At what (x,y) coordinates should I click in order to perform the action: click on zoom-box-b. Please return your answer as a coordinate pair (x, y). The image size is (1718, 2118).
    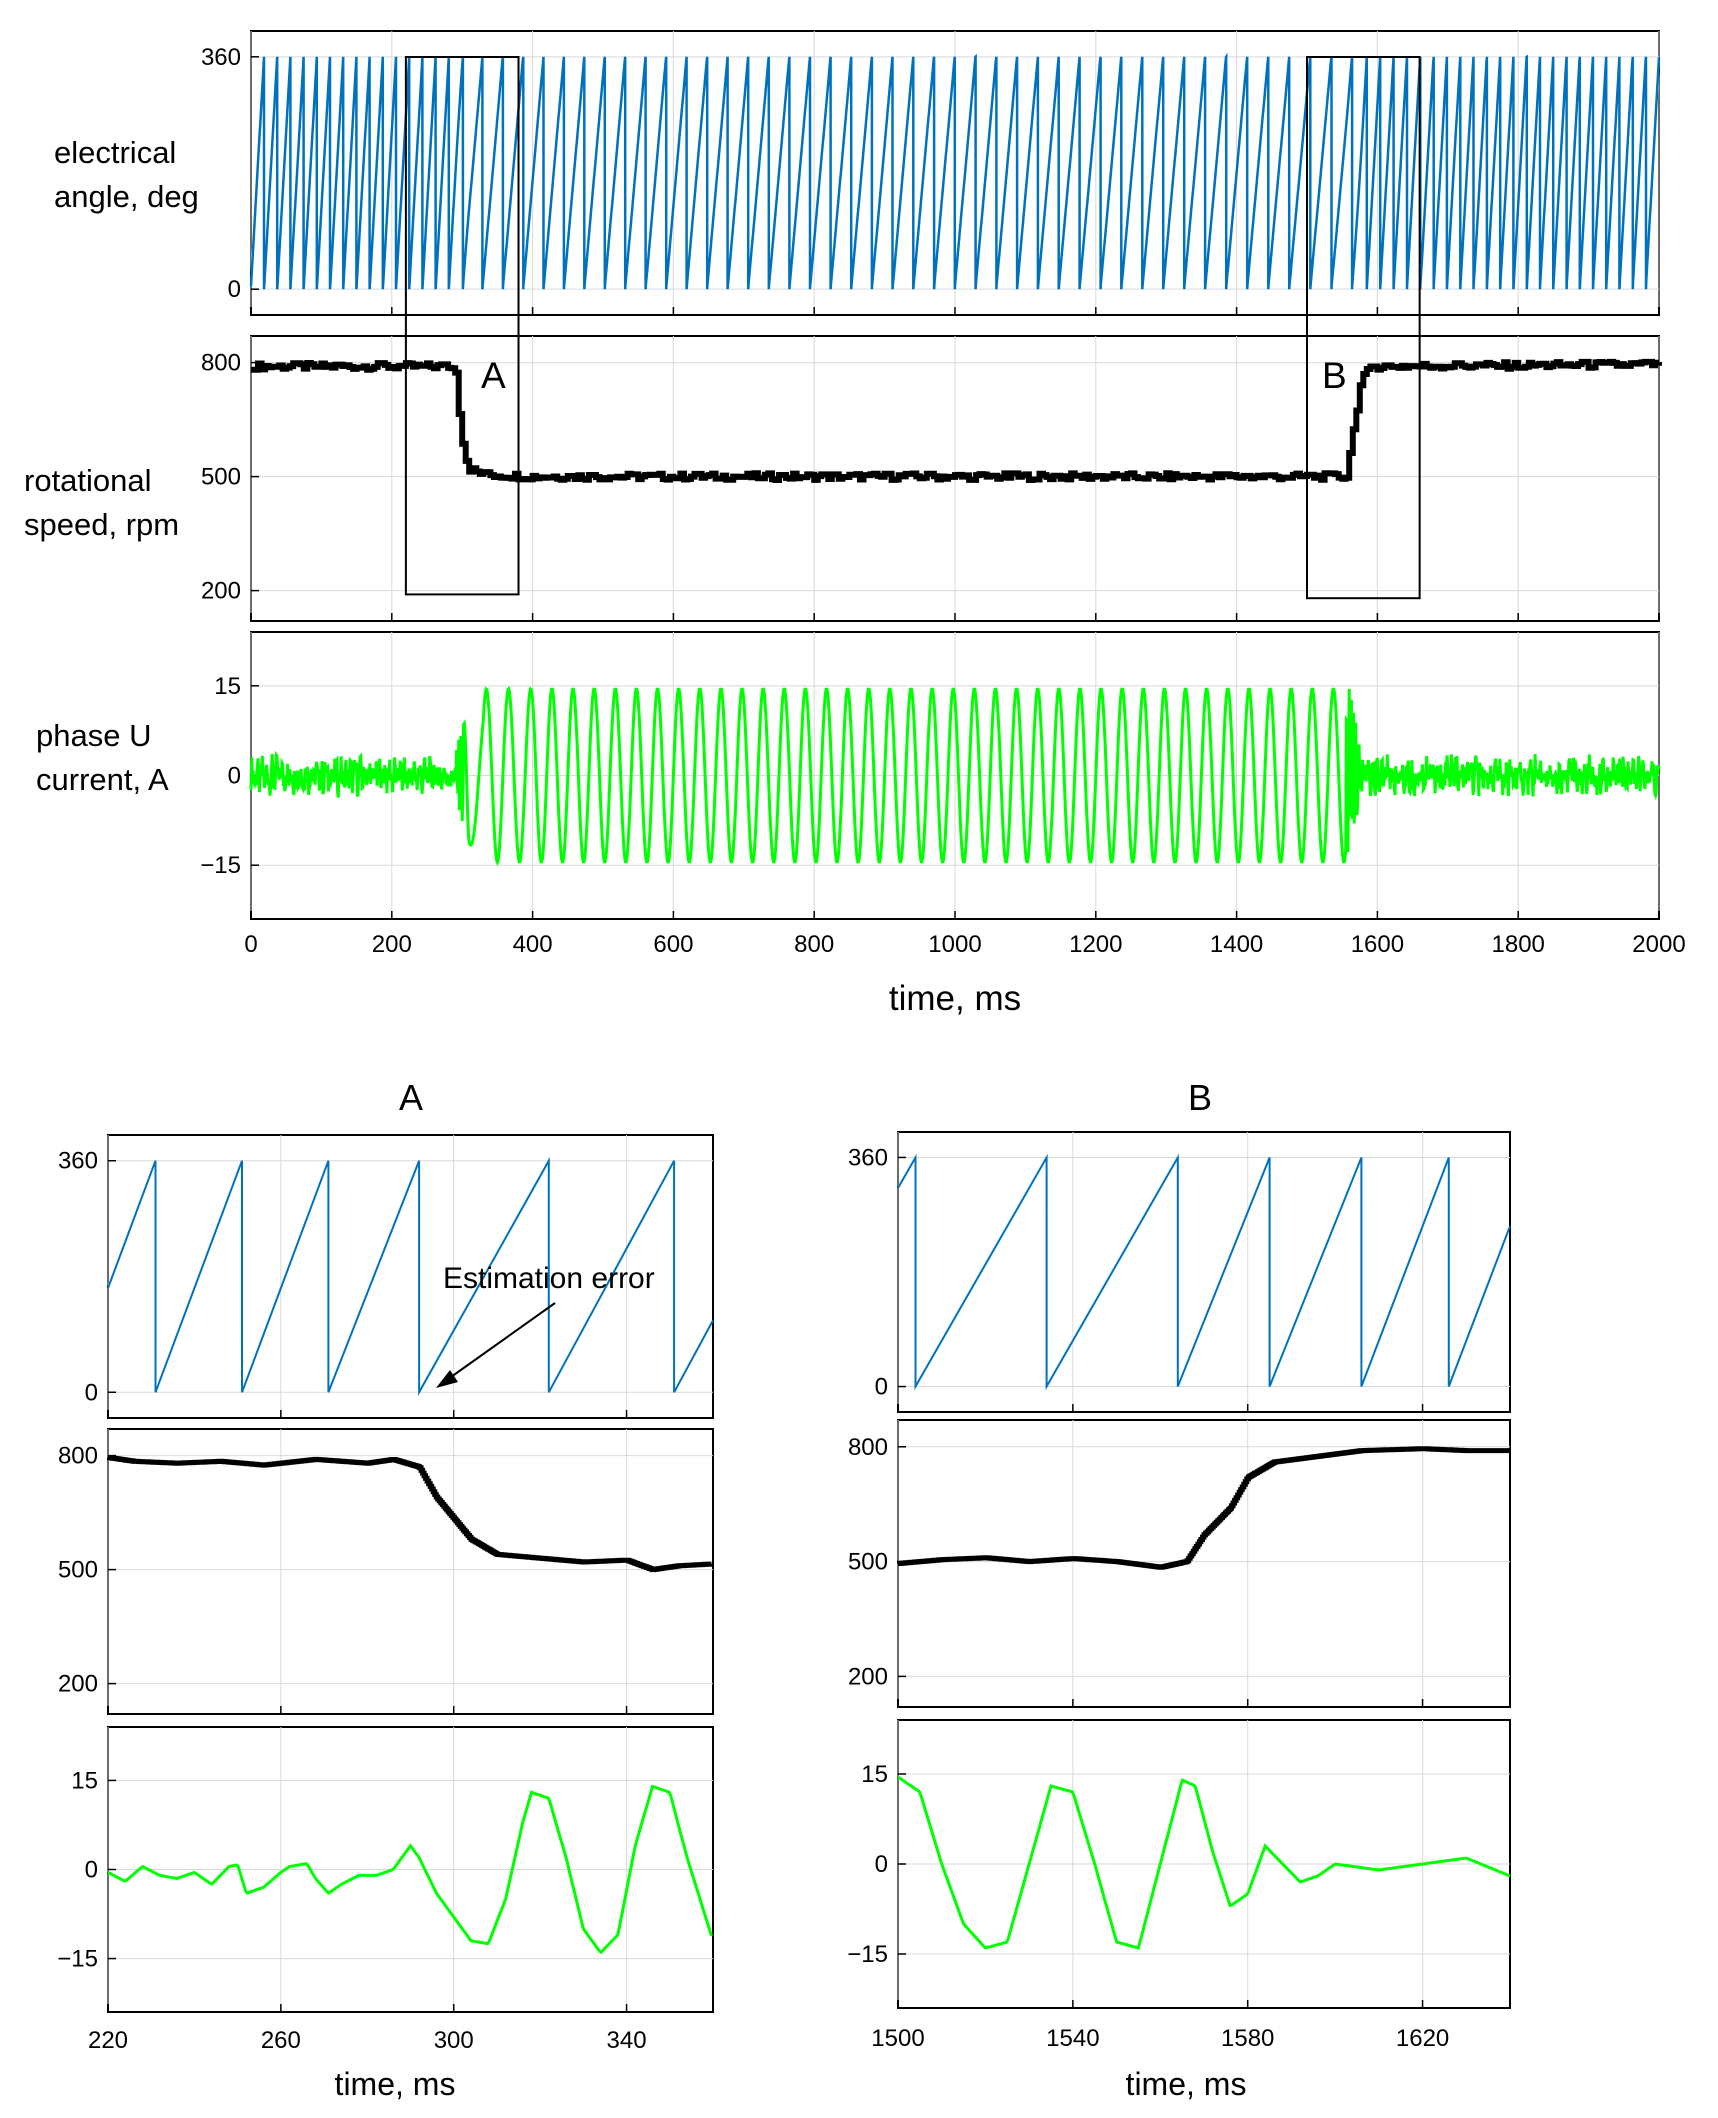
    Looking at the image, I should click on (1363, 328).